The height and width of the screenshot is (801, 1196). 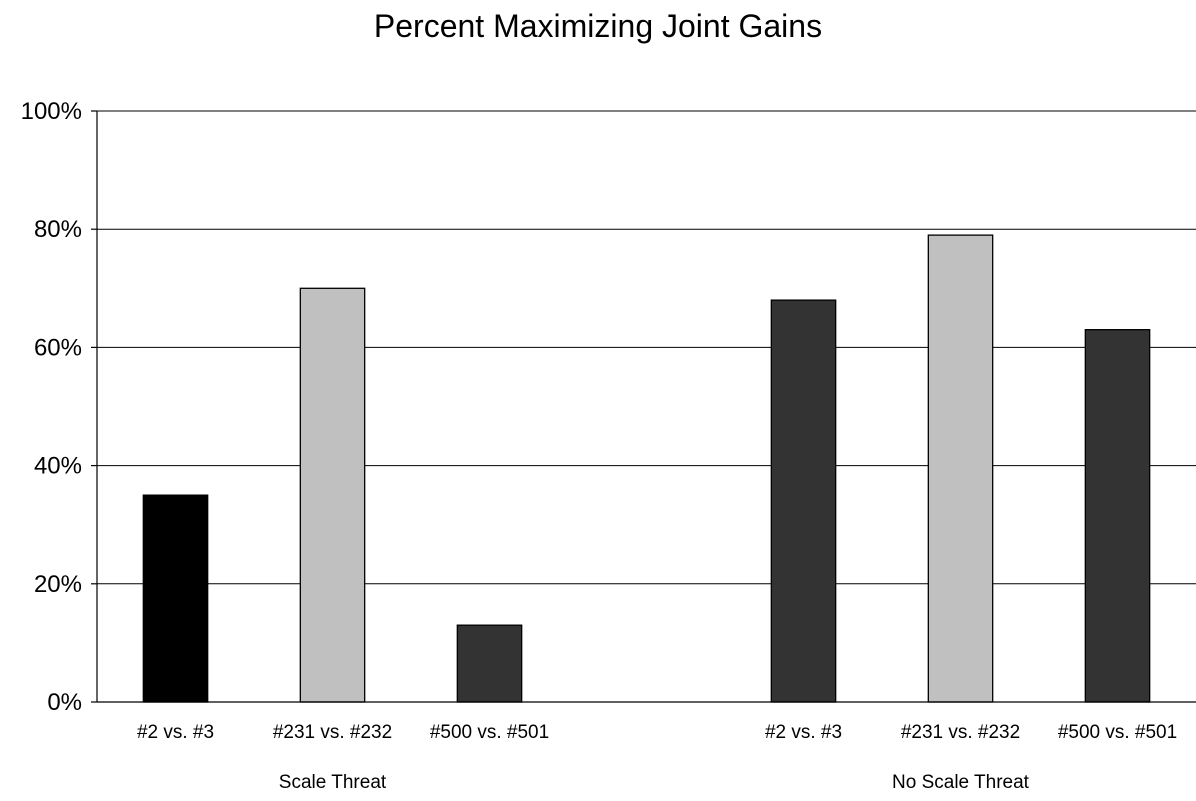 What do you see at coordinates (58, 584) in the screenshot?
I see `y-tick-label: 20%` at bounding box center [58, 584].